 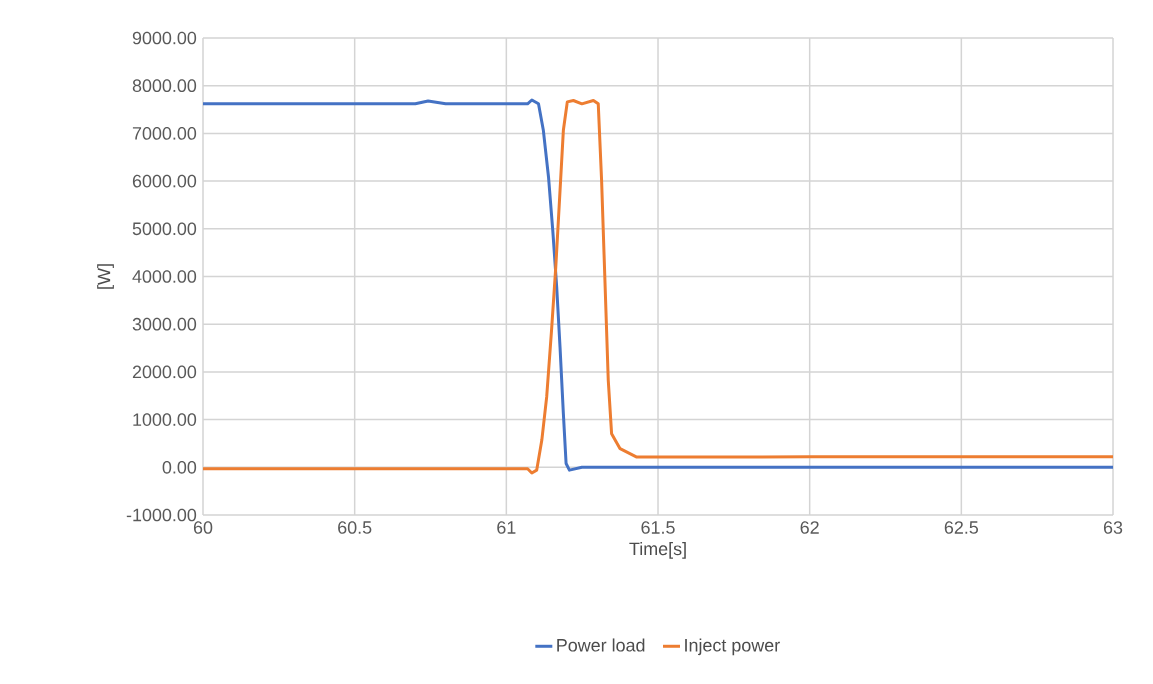 What do you see at coordinates (355, 527) in the screenshot?
I see `x-tick-label: 60.5` at bounding box center [355, 527].